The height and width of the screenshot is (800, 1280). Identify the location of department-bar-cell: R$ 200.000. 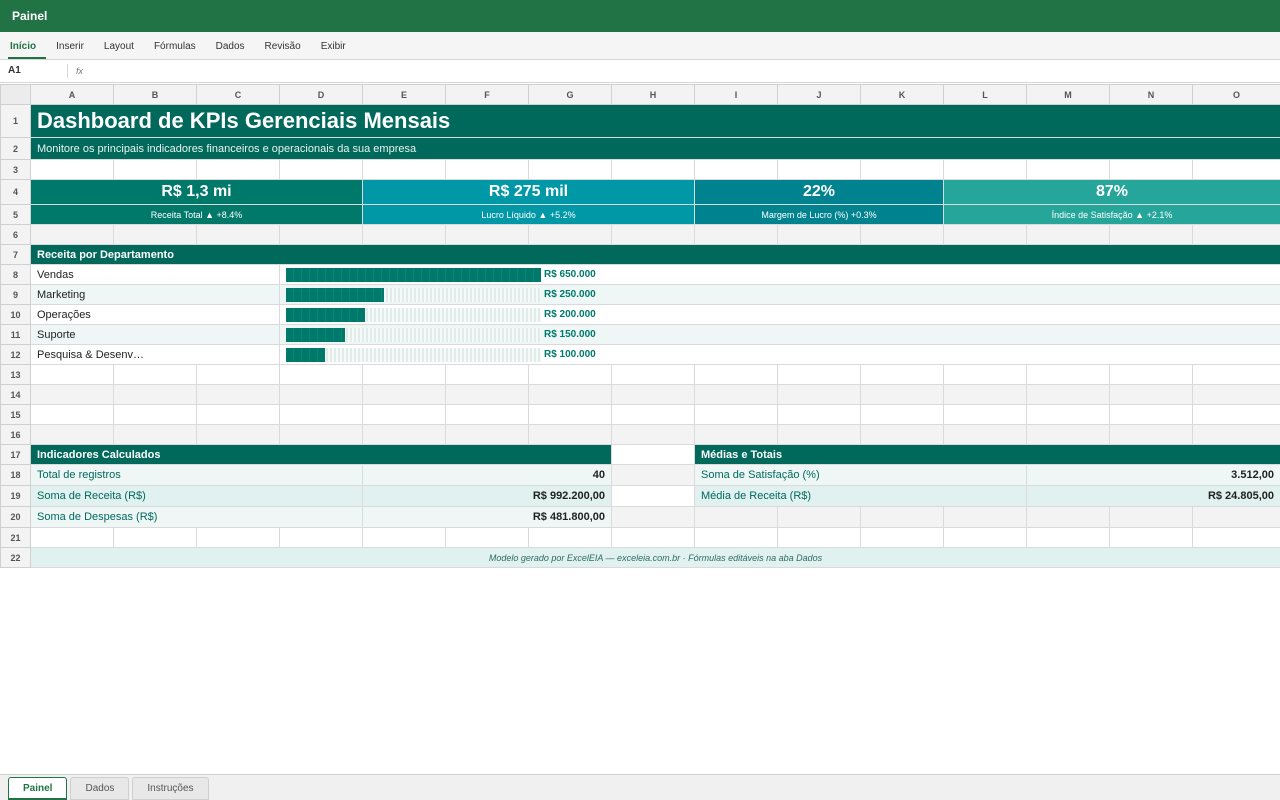
(779, 314).